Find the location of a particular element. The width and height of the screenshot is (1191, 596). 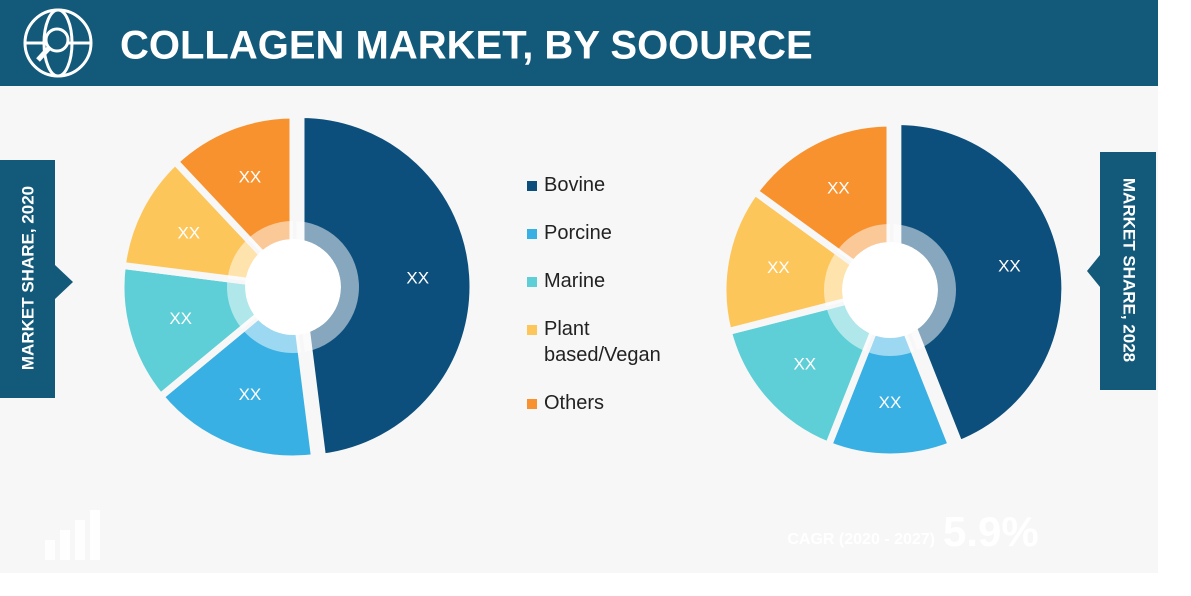

legend-label: Porcine is located at coordinates (578, 233).